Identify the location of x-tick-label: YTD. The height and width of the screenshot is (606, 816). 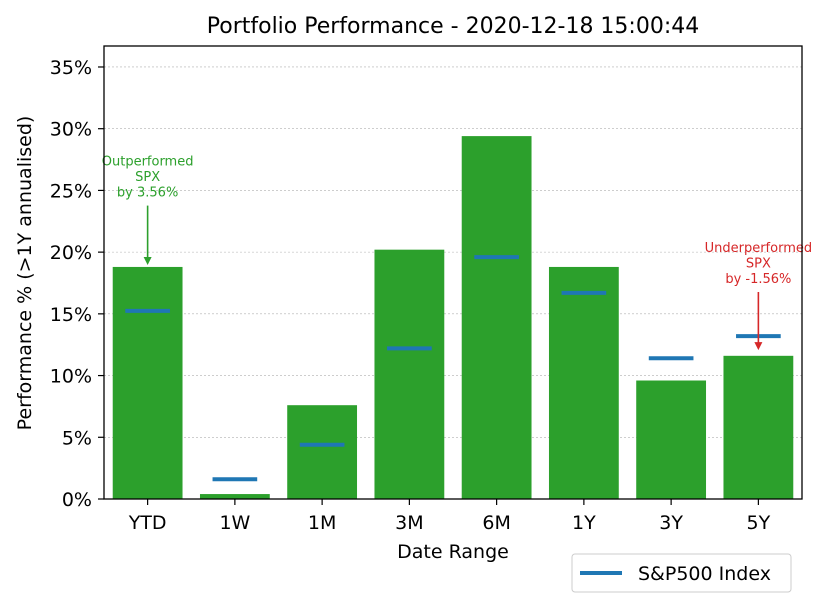
(147, 523).